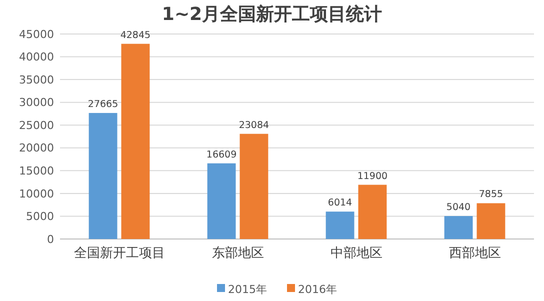 The height and width of the screenshot is (301, 544). What do you see at coordinates (36, 103) in the screenshot?
I see `y-tick-label: 30000` at bounding box center [36, 103].